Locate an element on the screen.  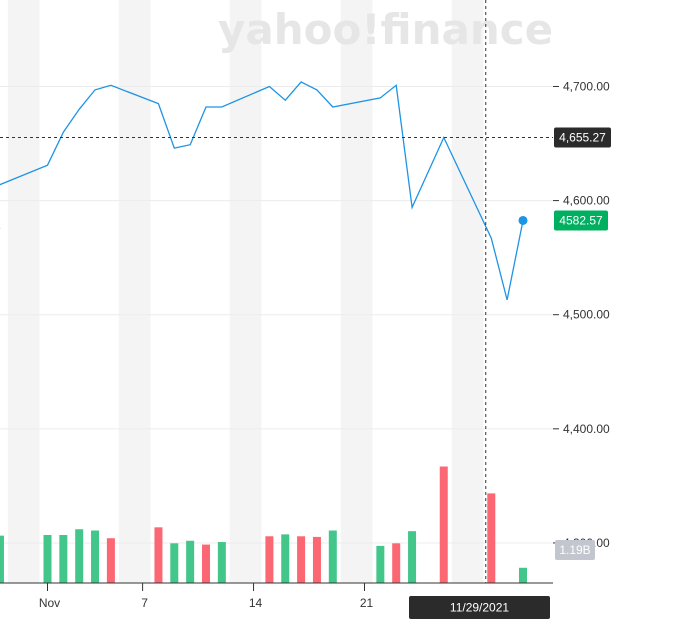
last-price-label-bg is located at coordinates (581, 220).